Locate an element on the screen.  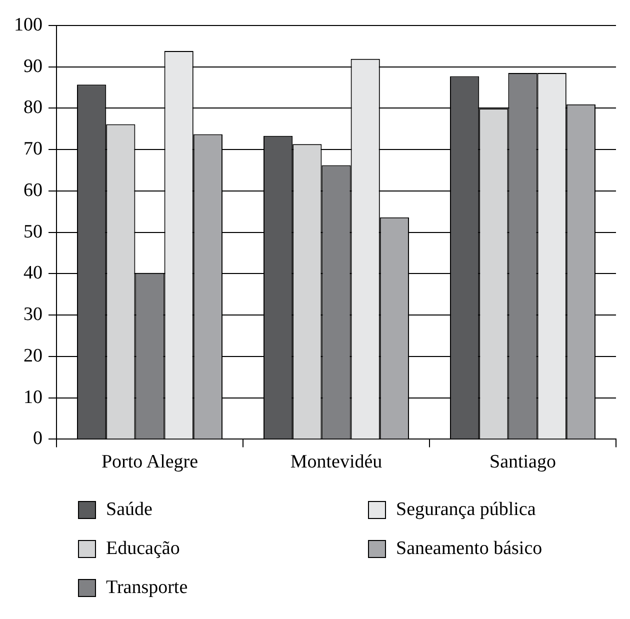
x-tick-label: Santiago is located at coordinates (523, 462).